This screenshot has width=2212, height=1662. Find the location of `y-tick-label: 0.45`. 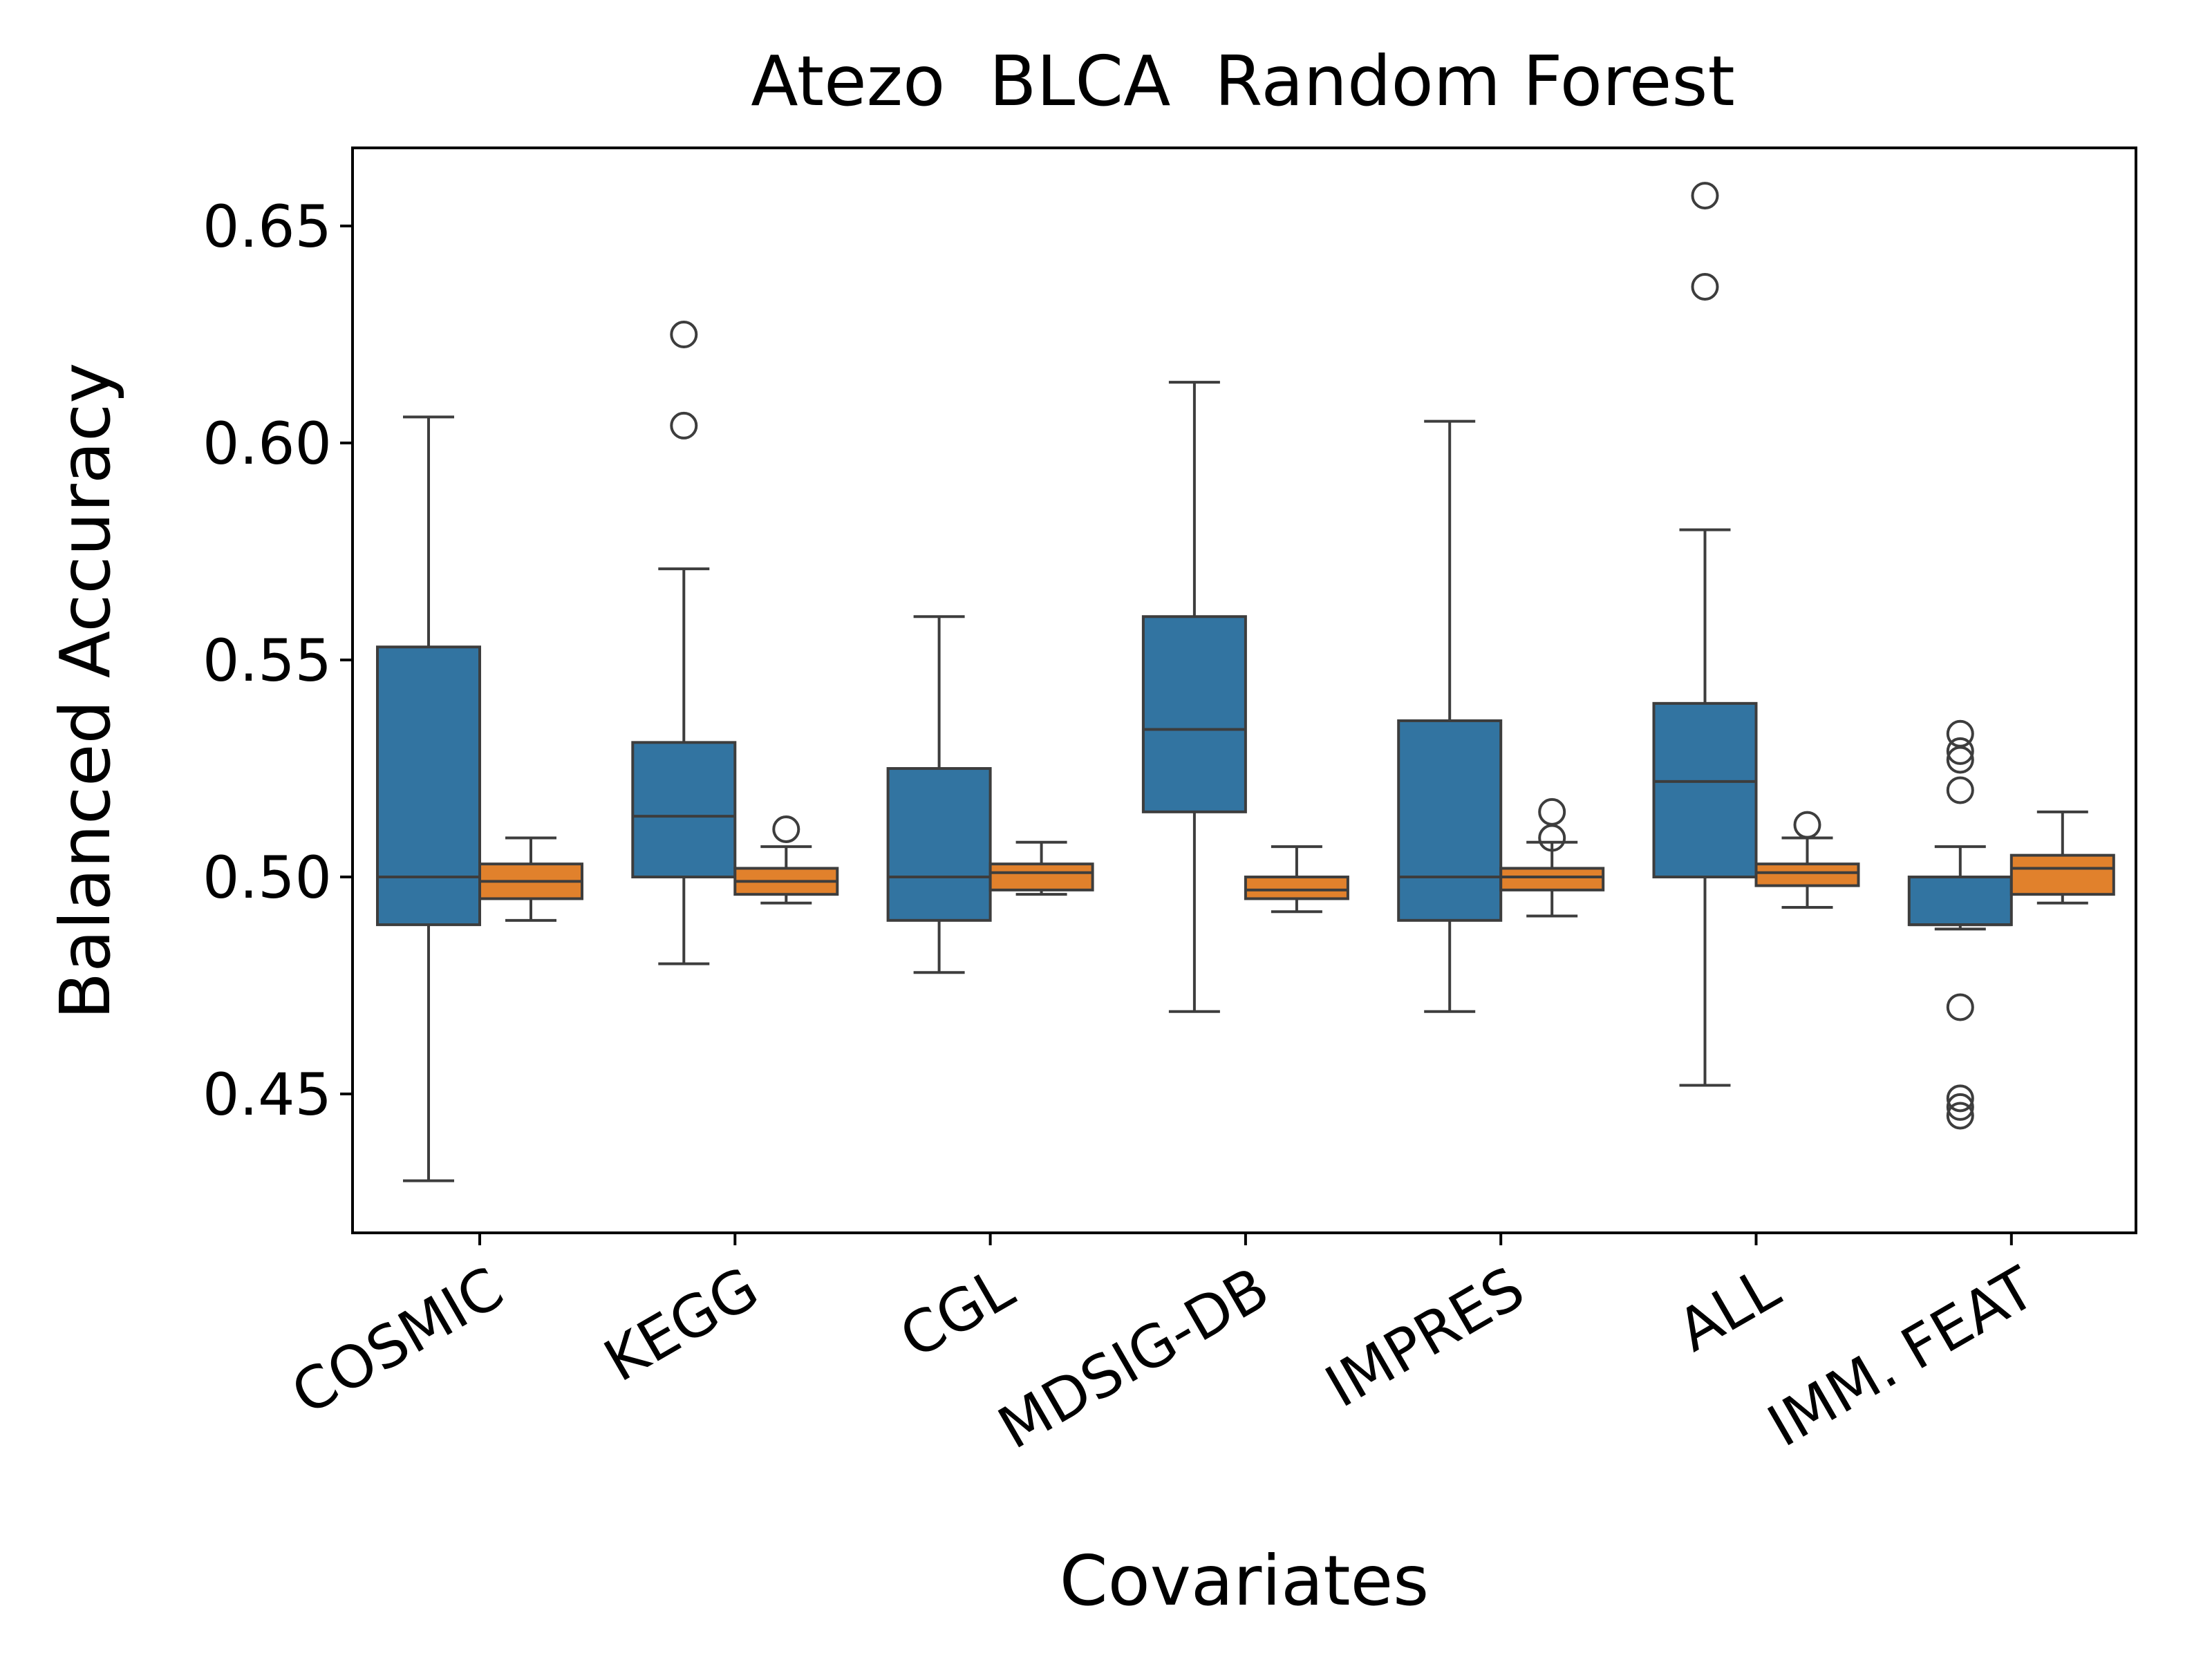

y-tick-label: 0.45 is located at coordinates (267, 1095).